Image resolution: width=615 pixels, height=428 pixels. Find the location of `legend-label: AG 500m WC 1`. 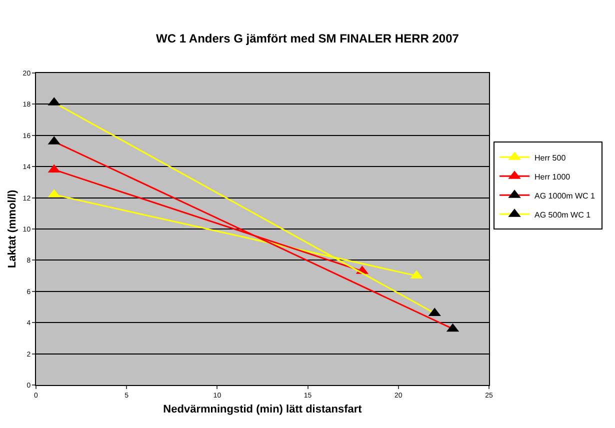

legend-label: AG 500m WC 1 is located at coordinates (563, 215).